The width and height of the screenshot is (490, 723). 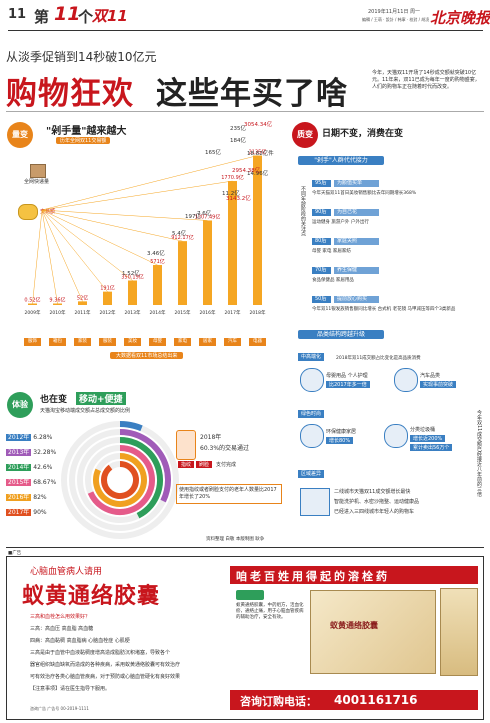 What do you see at coordinates (48, 212) in the screenshot?
I see `label-jiaoyi: 交易额` at bounding box center [48, 212].